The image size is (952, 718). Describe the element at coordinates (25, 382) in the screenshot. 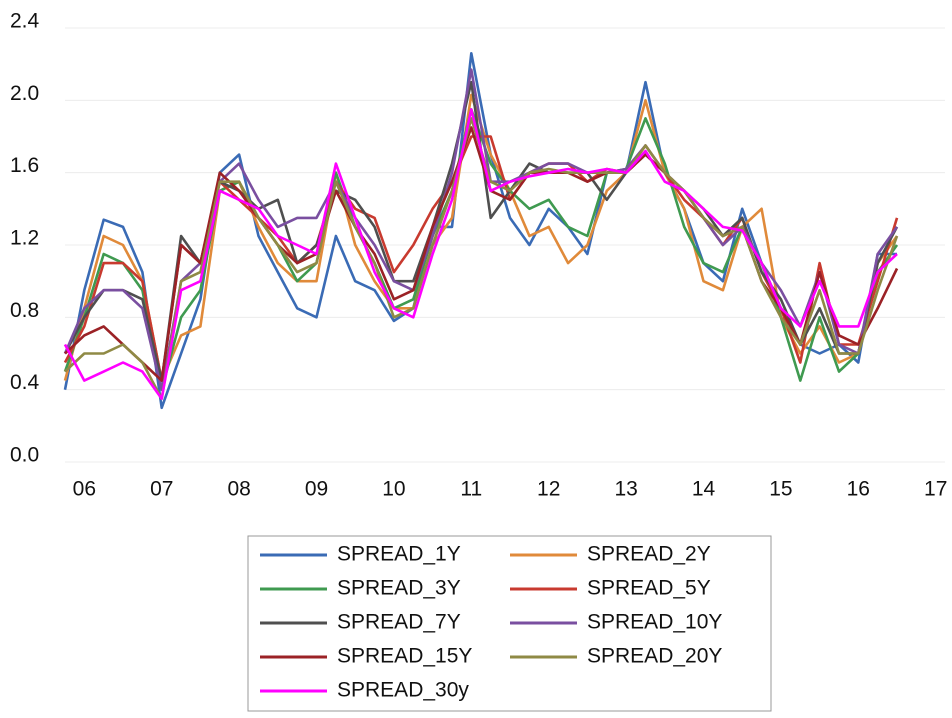

I see `y-tick-label: 0.4` at that location.